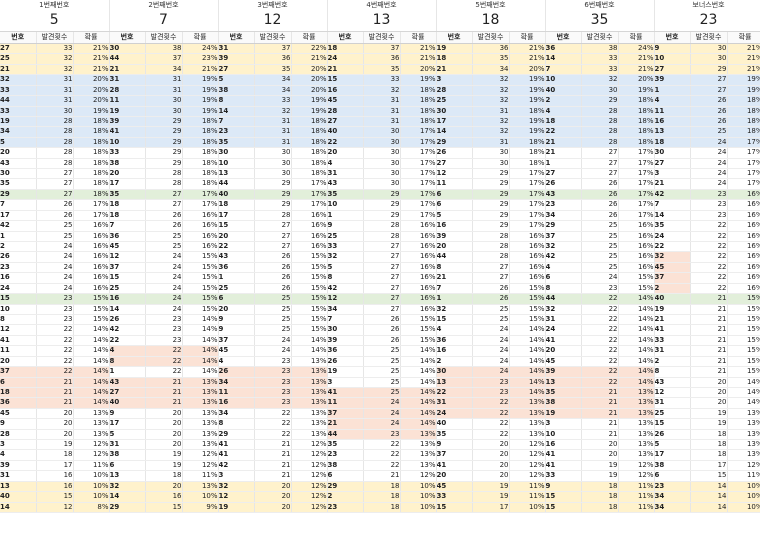 Image resolution: width=760 pixels, height=542 pixels. What do you see at coordinates (91, 70) in the screenshot?
I see `percent-cell: 21%` at bounding box center [91, 70].